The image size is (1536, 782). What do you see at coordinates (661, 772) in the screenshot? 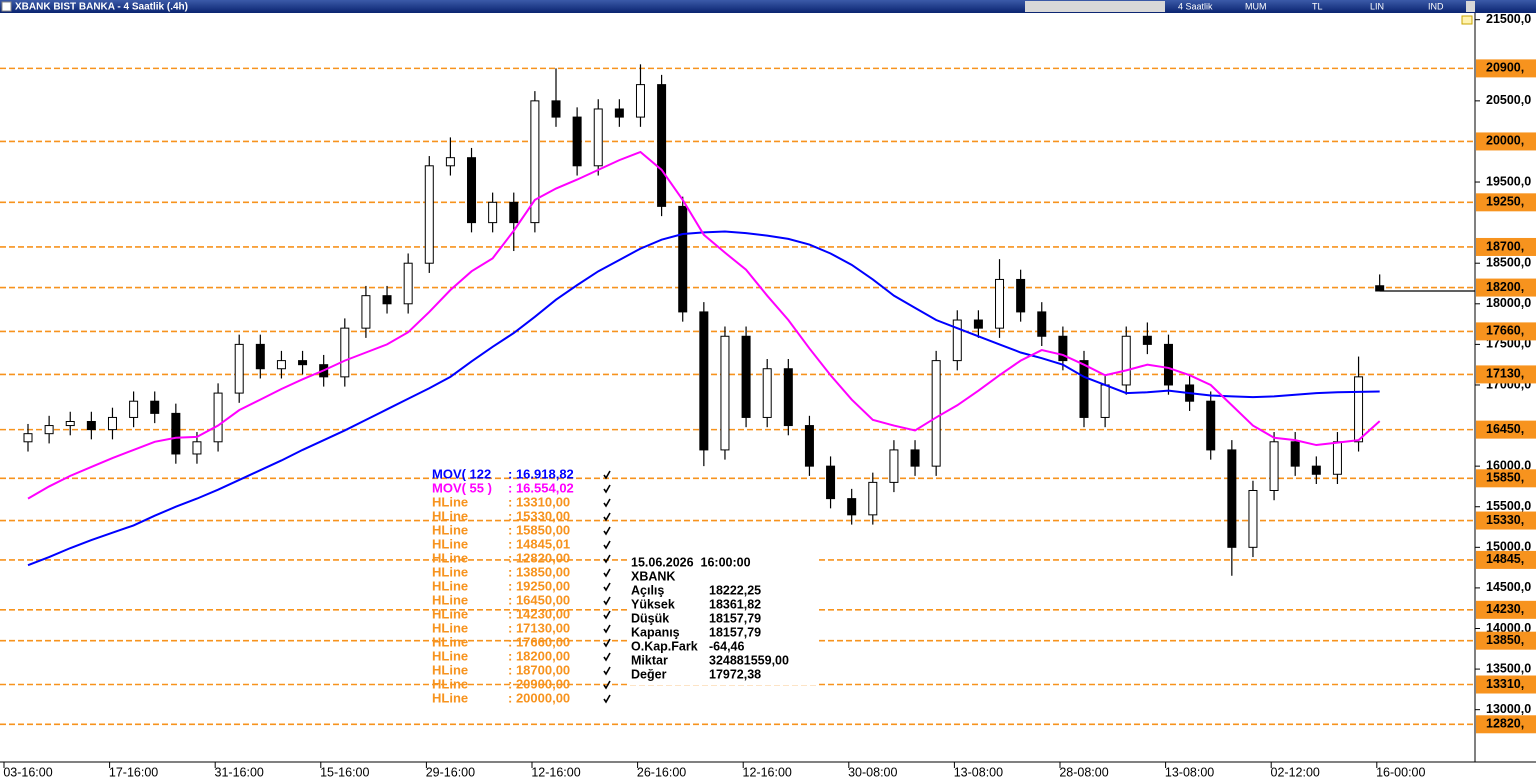
I see `x-tick-label: 26-16:00` at bounding box center [661, 772].